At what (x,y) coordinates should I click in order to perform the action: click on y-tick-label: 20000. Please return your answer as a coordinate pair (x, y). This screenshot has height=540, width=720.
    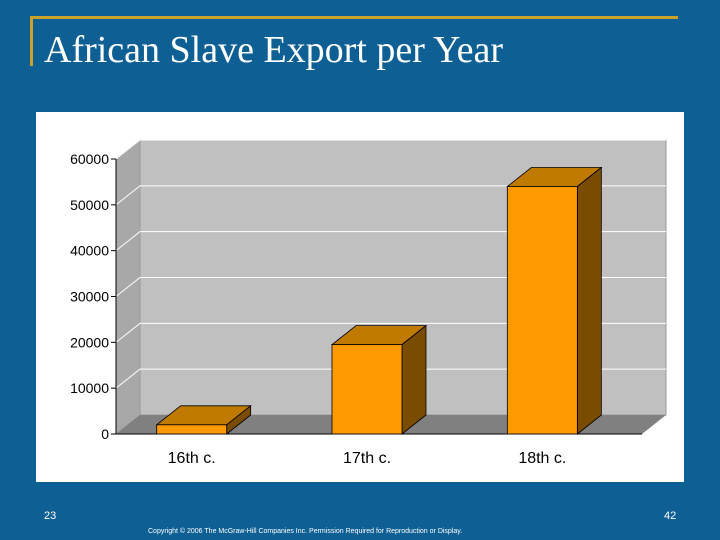
    Looking at the image, I should click on (89, 342).